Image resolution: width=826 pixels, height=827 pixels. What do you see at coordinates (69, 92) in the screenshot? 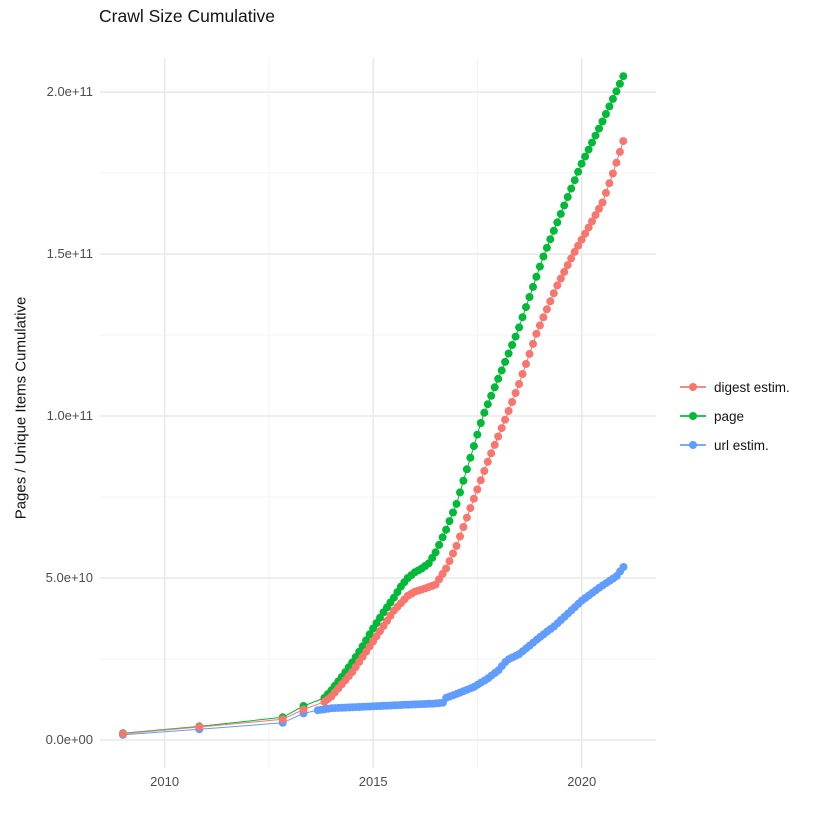
I see `y-tick-label: 2.0e+11` at bounding box center [69, 92].